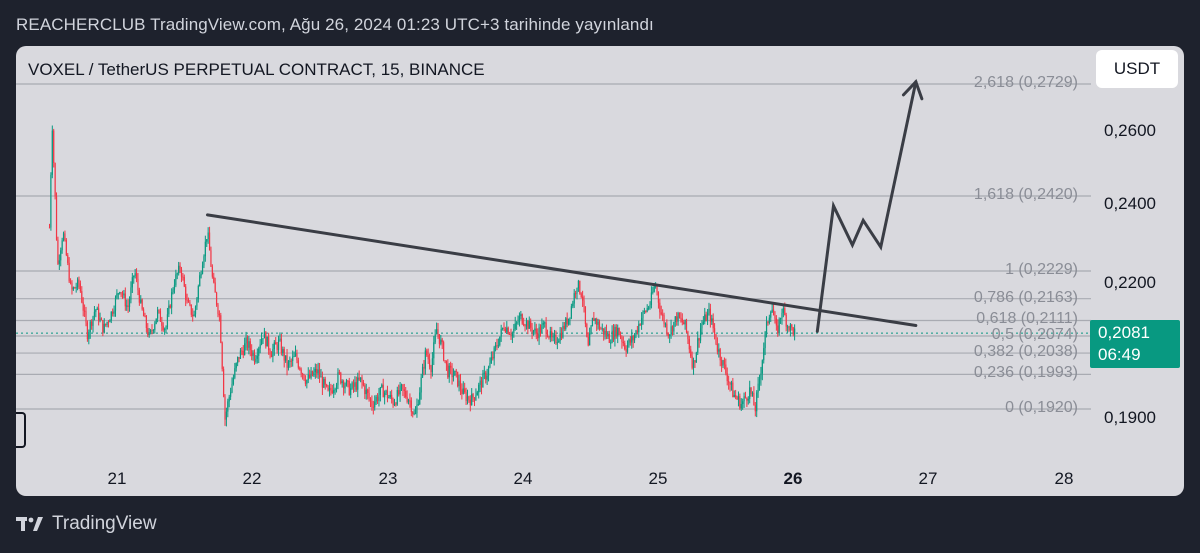 Image resolution: width=1200 pixels, height=553 pixels. Describe the element at coordinates (21, 430) in the screenshot. I see `side-handle-icon` at that location.